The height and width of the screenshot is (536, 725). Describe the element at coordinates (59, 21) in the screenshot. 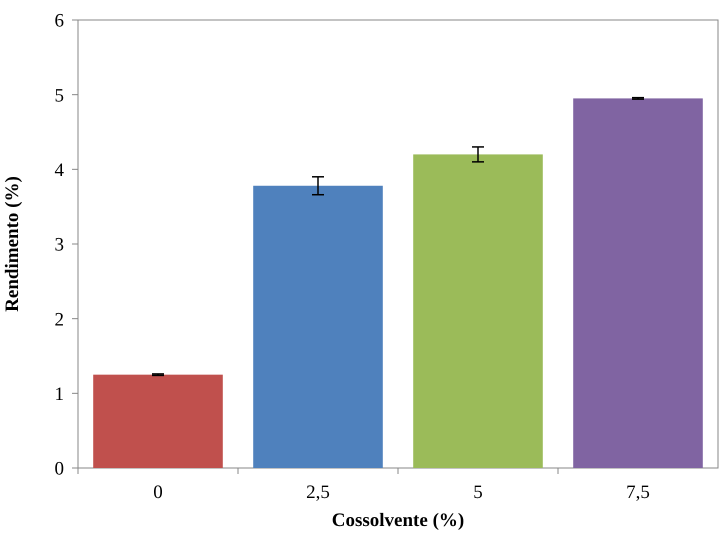

I see `y-tick-label: 6` at that location.